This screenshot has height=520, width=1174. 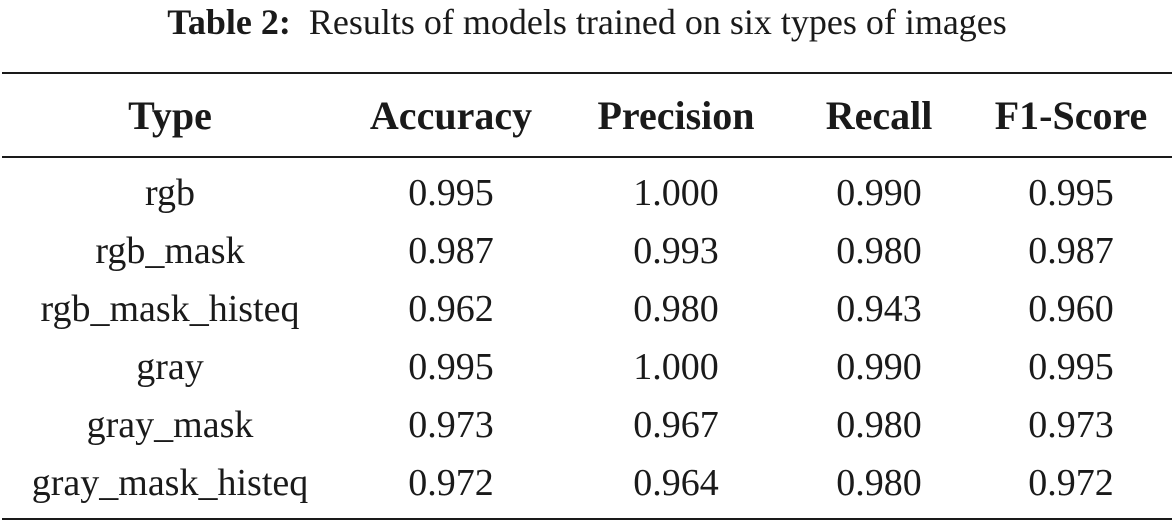 What do you see at coordinates (1071, 482) in the screenshot?
I see `cell-f1-score: 0.972` at bounding box center [1071, 482].